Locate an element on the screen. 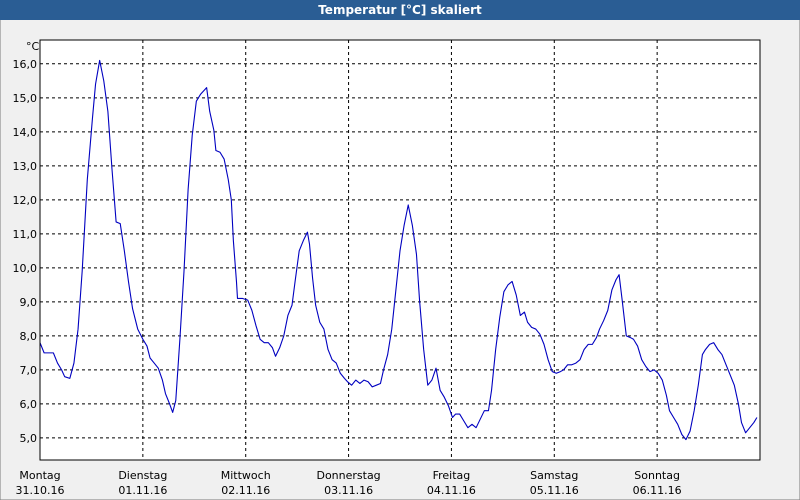 The height and width of the screenshot is (500, 800). y-tick-label: 16,0 is located at coordinates (25, 64).